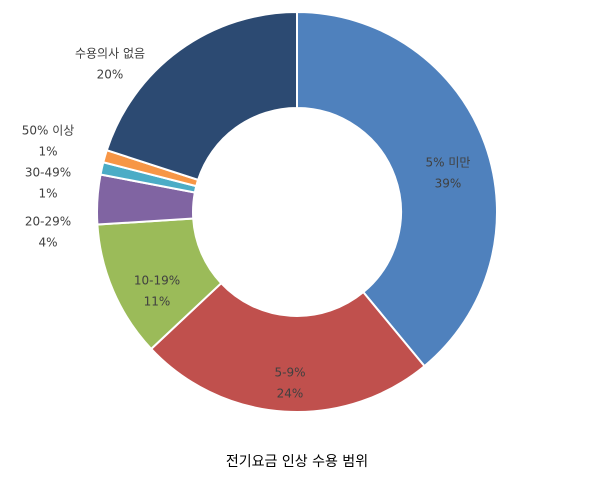  I want to click on slice-label: 50% 이상, so click(48, 131).